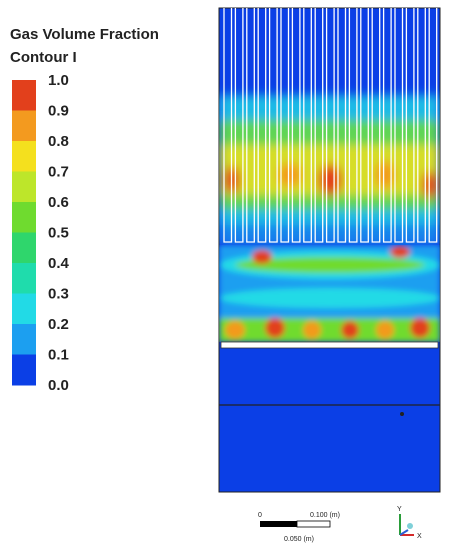 The height and width of the screenshot is (550, 451). I want to click on legend-title: Contour I, so click(43, 57).